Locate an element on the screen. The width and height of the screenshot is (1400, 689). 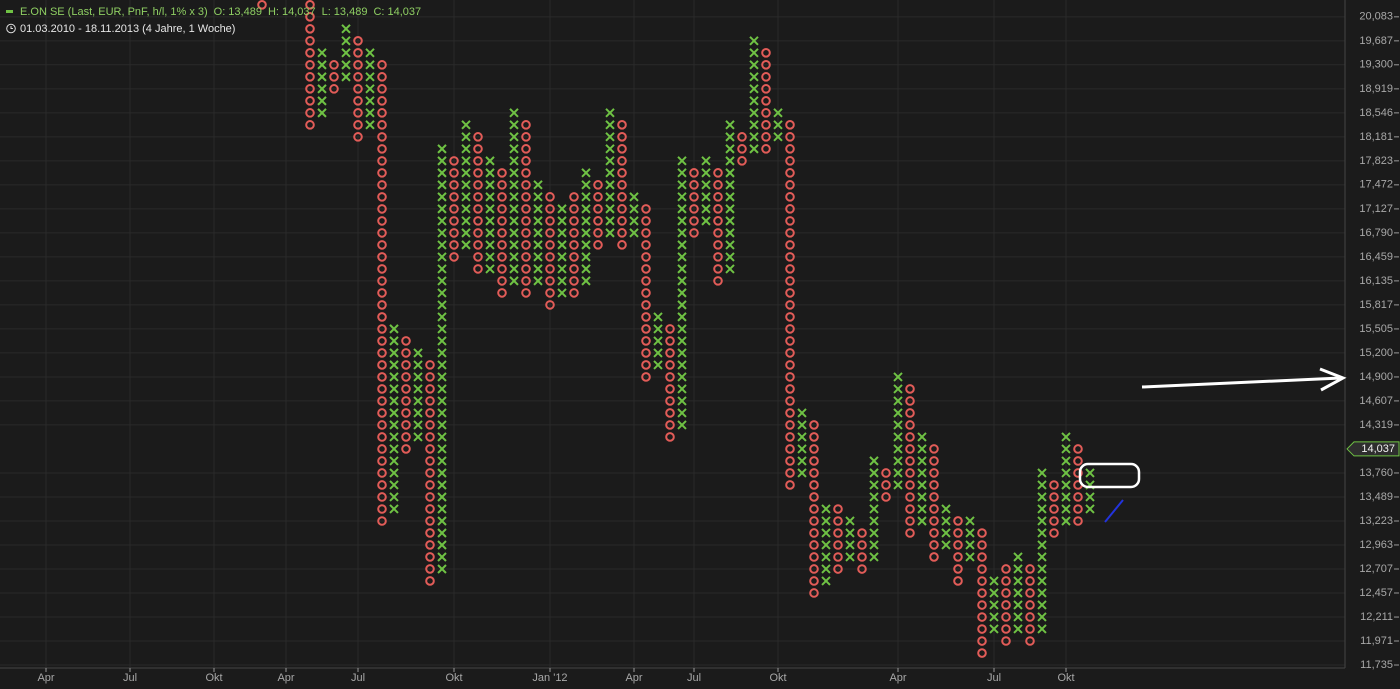
x-tick-label: Okt is located at coordinates (777, 678).